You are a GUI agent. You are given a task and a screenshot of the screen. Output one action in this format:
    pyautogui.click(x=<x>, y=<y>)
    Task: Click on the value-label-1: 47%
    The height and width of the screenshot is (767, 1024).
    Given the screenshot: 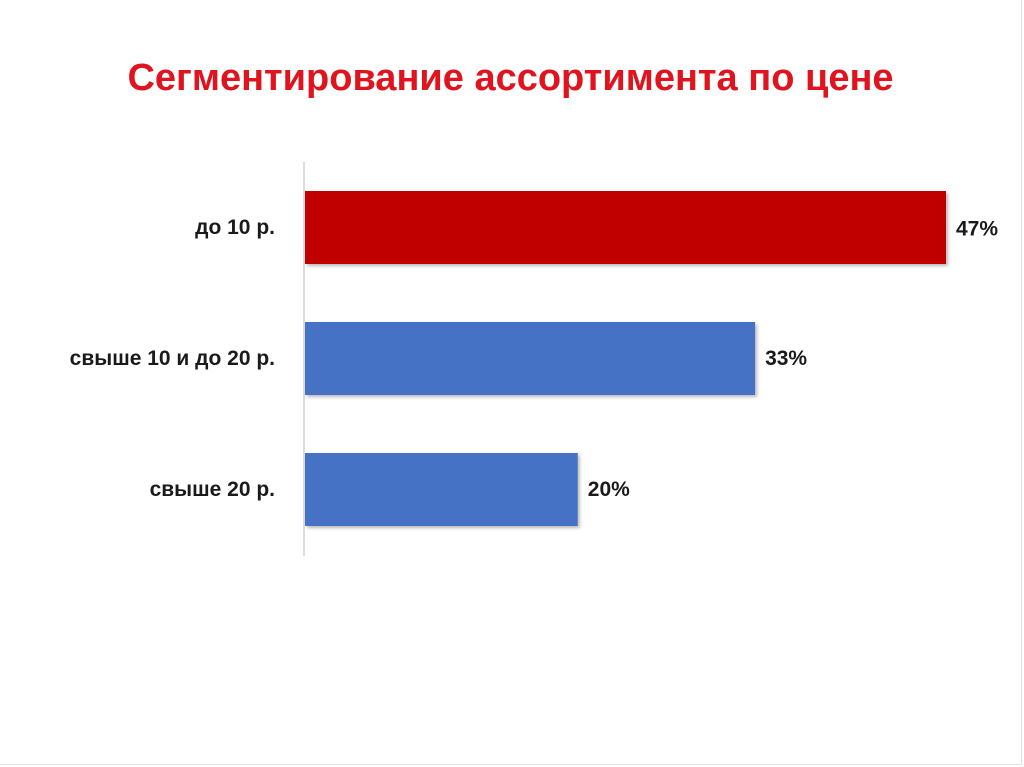 What is the action you would take?
    pyautogui.click(x=977, y=229)
    